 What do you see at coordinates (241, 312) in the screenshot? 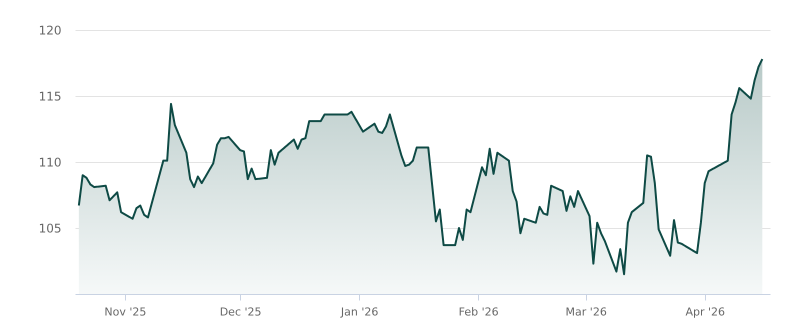
I see `x-tick-label: Dec '25` at bounding box center [241, 312].